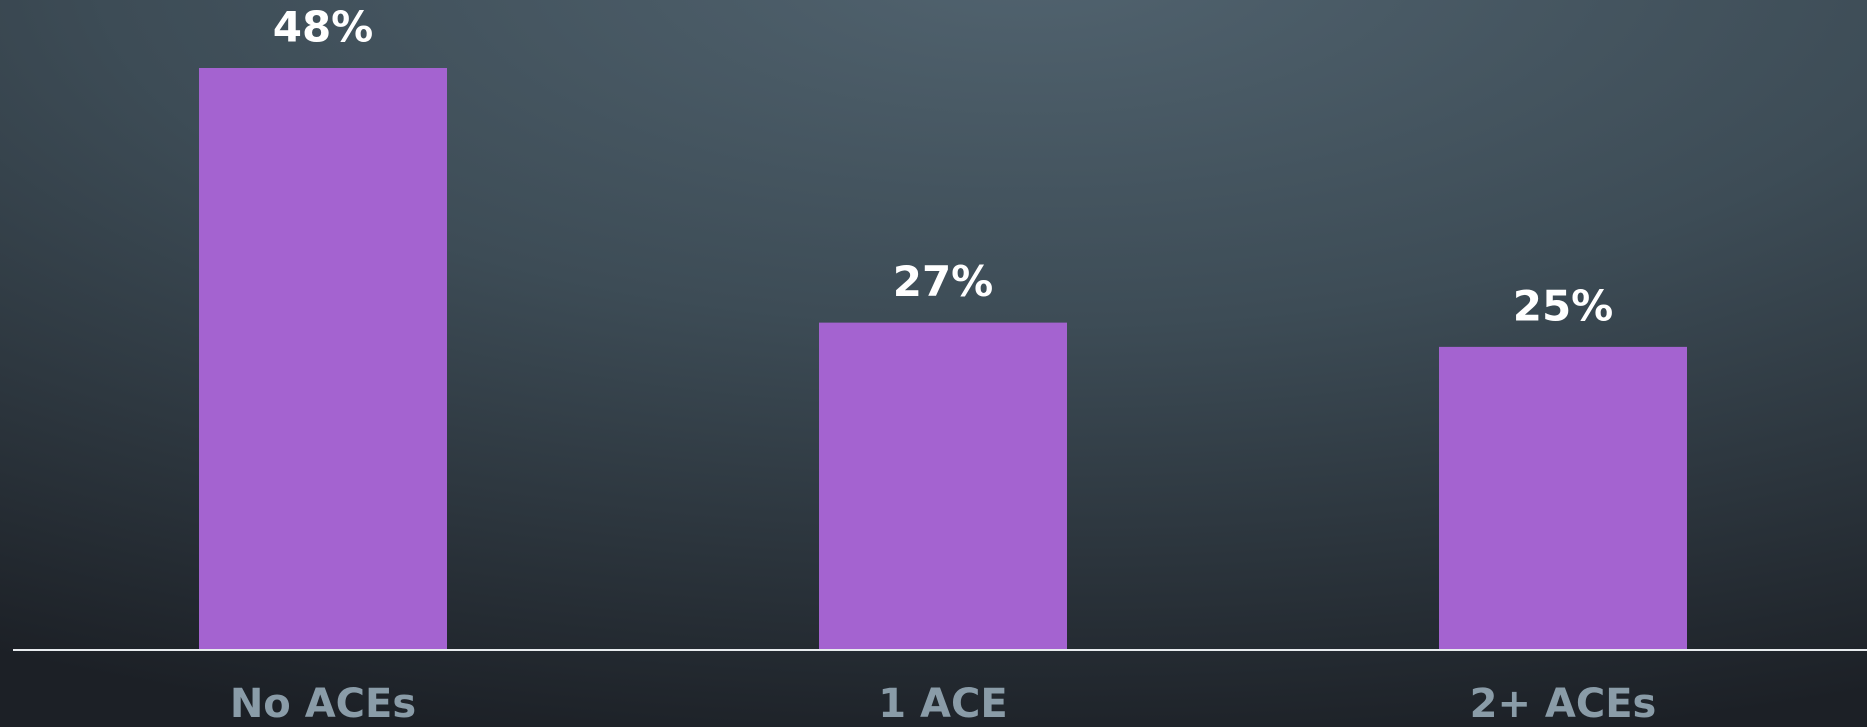  What do you see at coordinates (323, 27) in the screenshot?
I see `data-label: 48%` at bounding box center [323, 27].